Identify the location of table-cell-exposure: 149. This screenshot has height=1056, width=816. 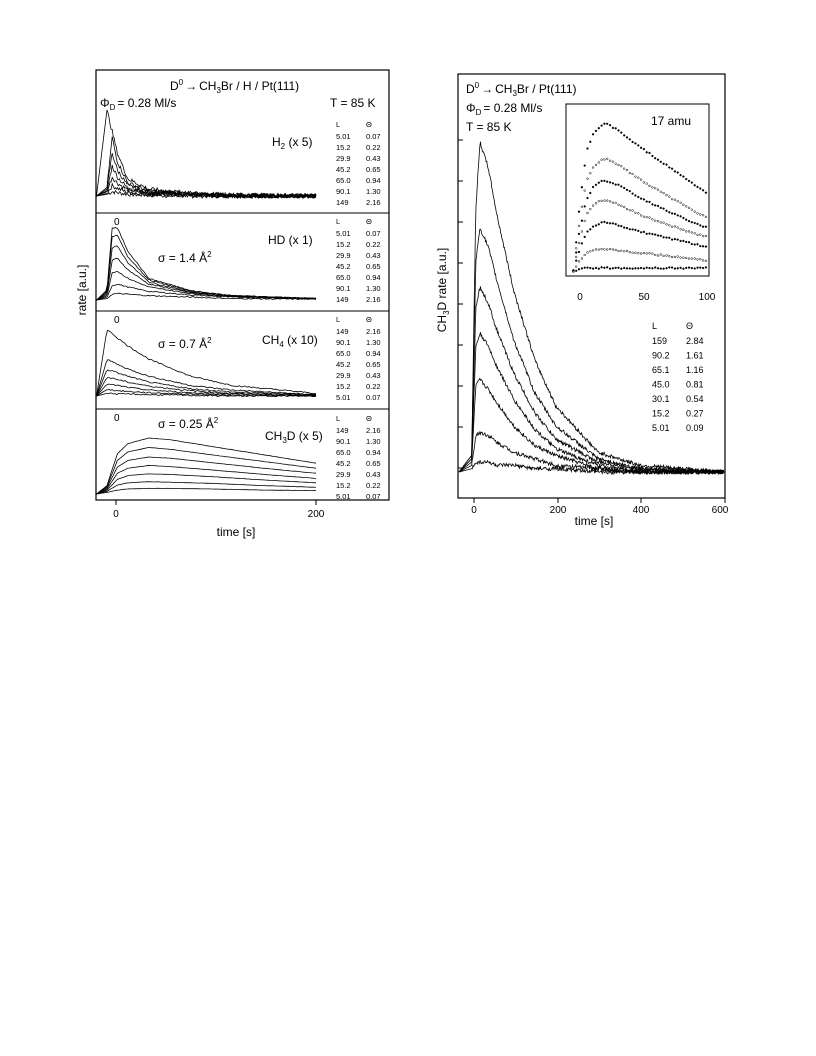
(342, 202).